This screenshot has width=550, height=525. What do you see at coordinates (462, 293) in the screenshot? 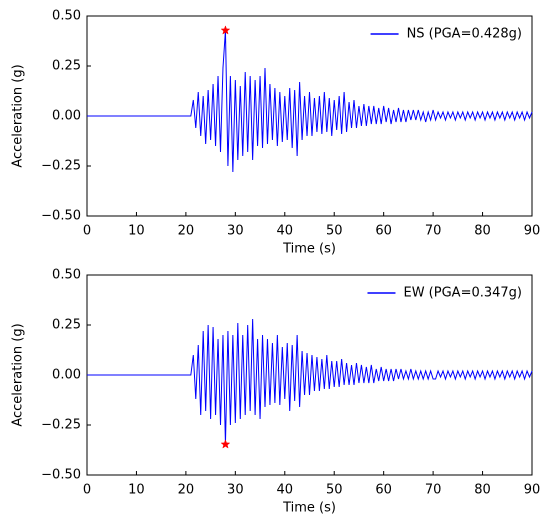
I see `legend-label: EW (PGA=0.347g)` at bounding box center [462, 293].